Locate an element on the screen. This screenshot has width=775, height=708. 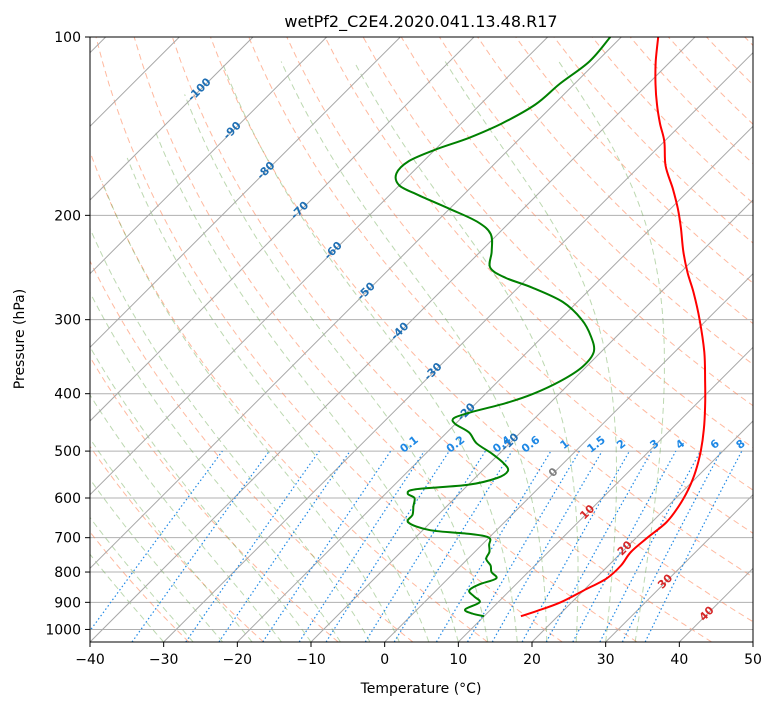
x-tick-label: −30 is located at coordinates (164, 660).